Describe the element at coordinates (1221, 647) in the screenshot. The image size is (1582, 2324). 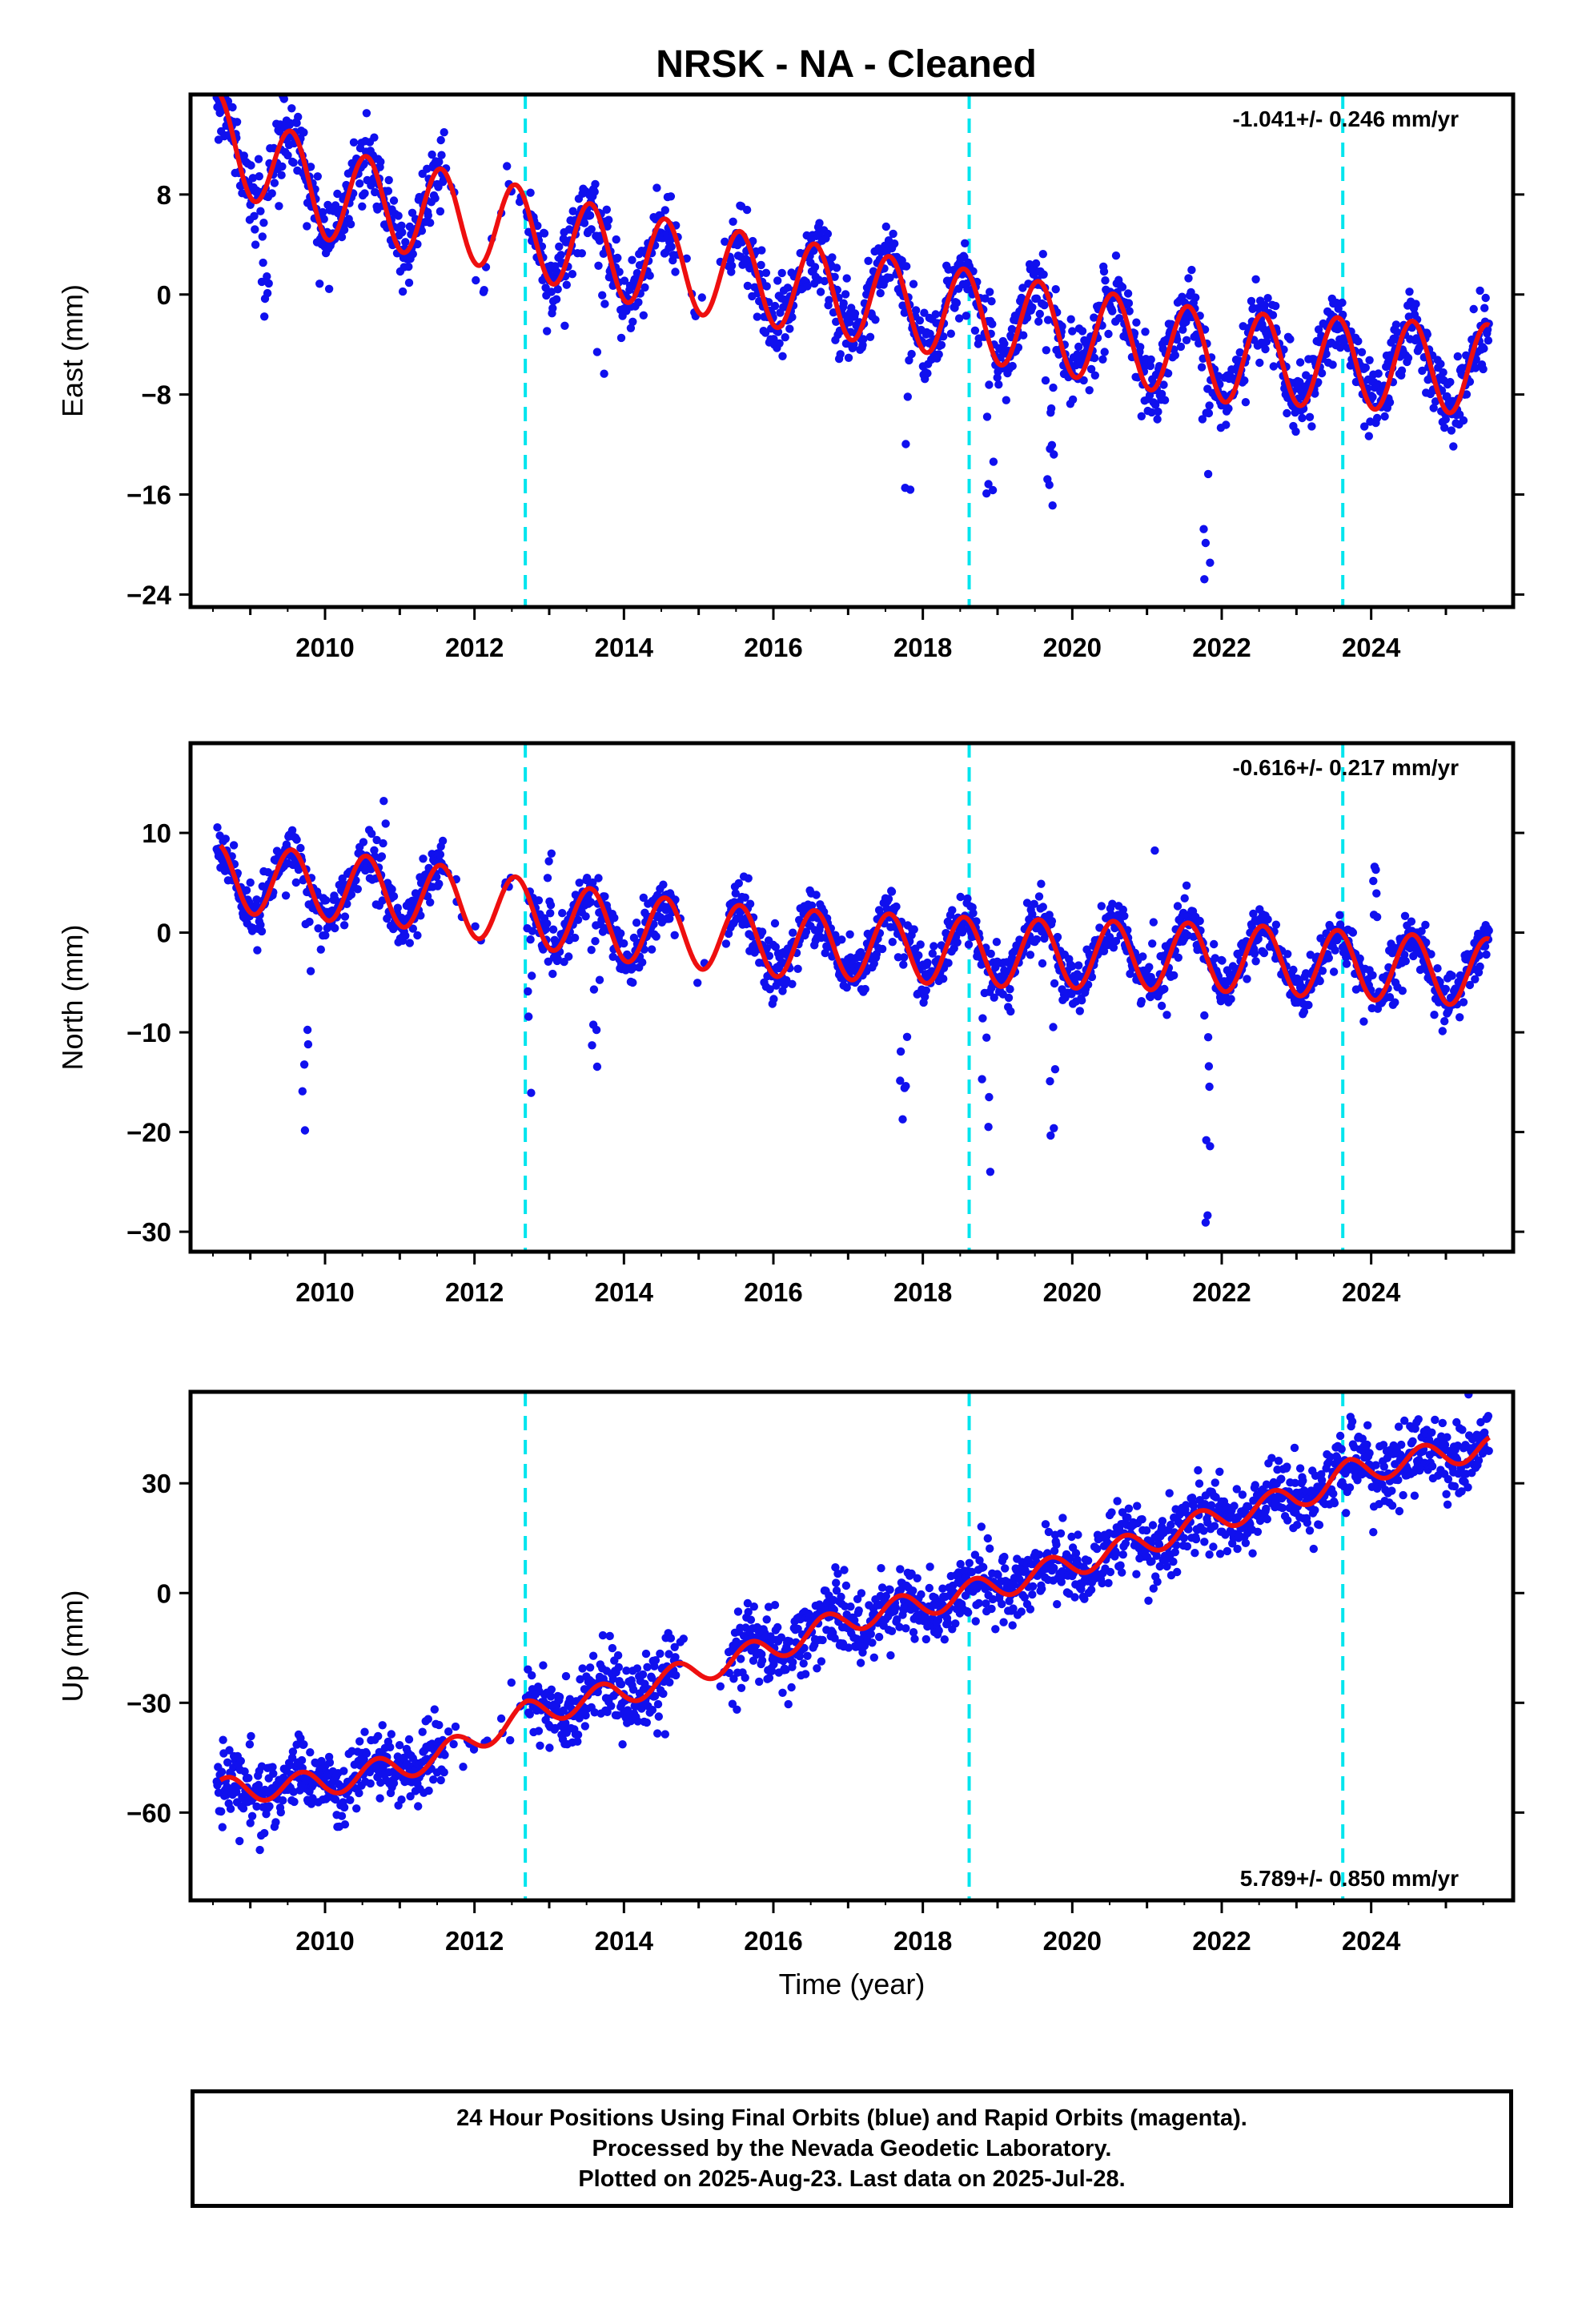
I see `x-tick-label: 2022` at that location.